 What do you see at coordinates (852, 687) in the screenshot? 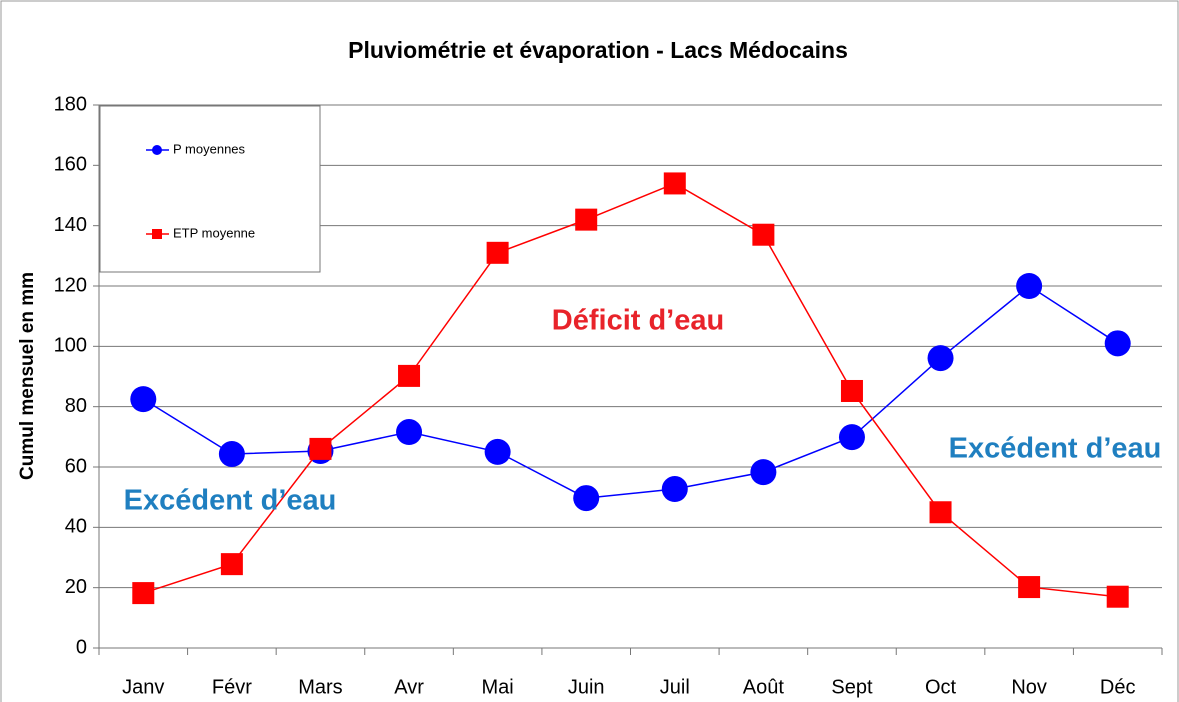
I see `x-tick-label: Sept` at bounding box center [852, 687].